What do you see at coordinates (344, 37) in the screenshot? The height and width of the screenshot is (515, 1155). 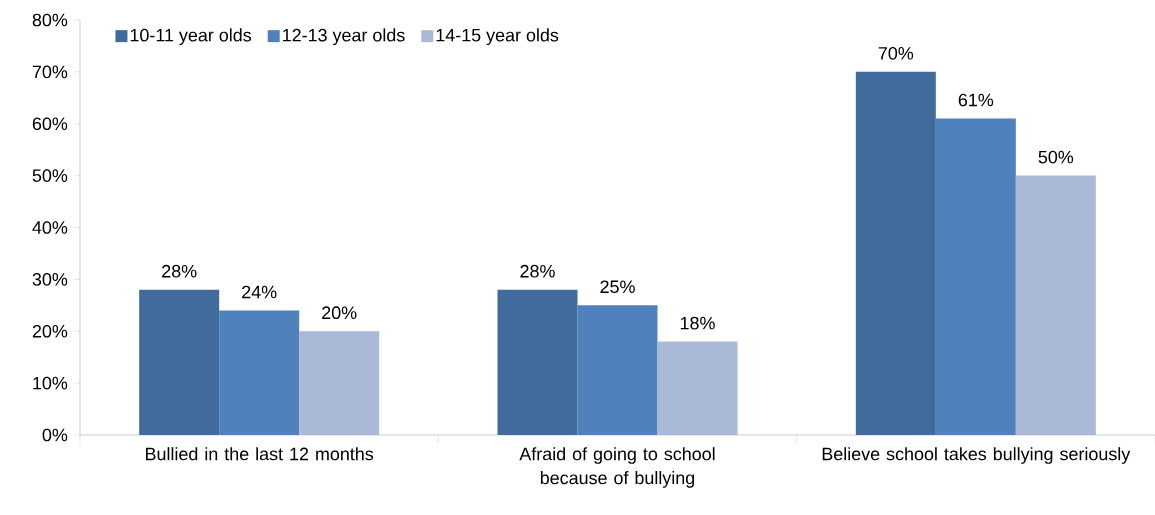 I see `legend-label: 12-13 year olds` at bounding box center [344, 37].